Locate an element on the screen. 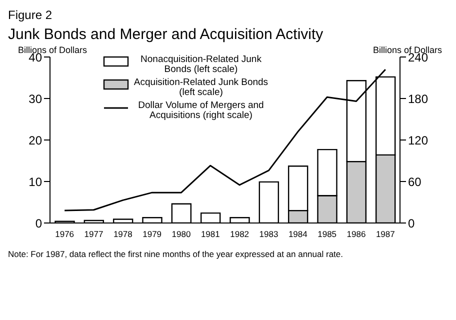  x-tick-label: 1981 is located at coordinates (210, 234).